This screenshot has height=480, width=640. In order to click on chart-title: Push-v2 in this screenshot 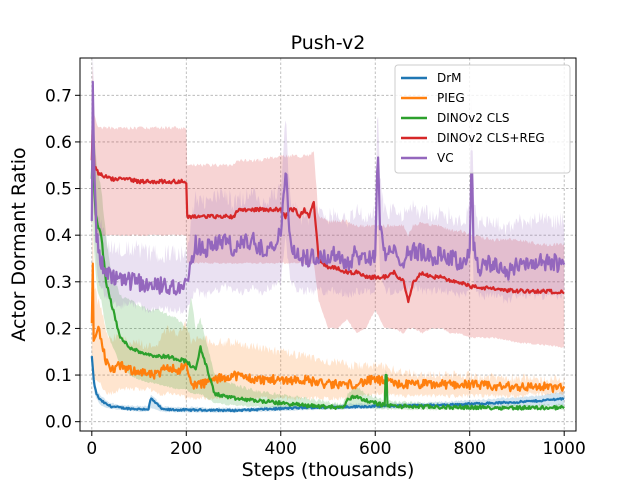, I will do `click(328, 43)`.